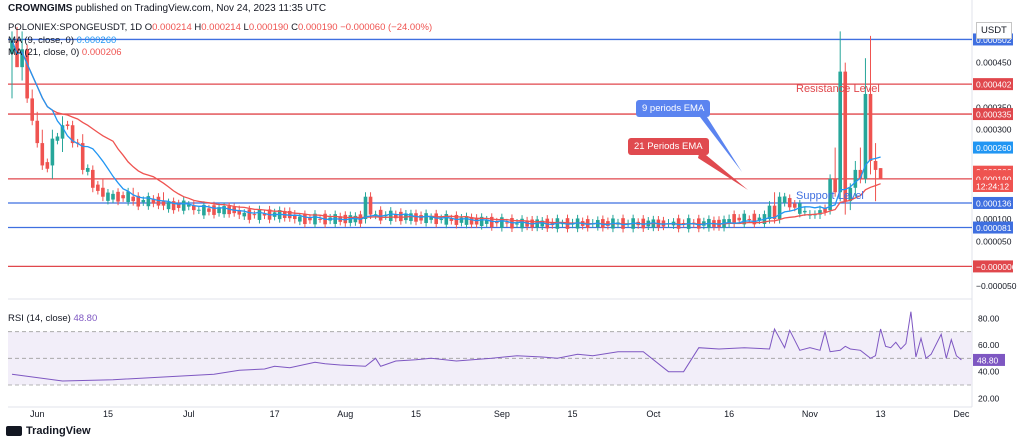 The image size is (1024, 443). What do you see at coordinates (994, 179) in the screenshot?
I see `price-badge-text: 0.000190` at bounding box center [994, 179].